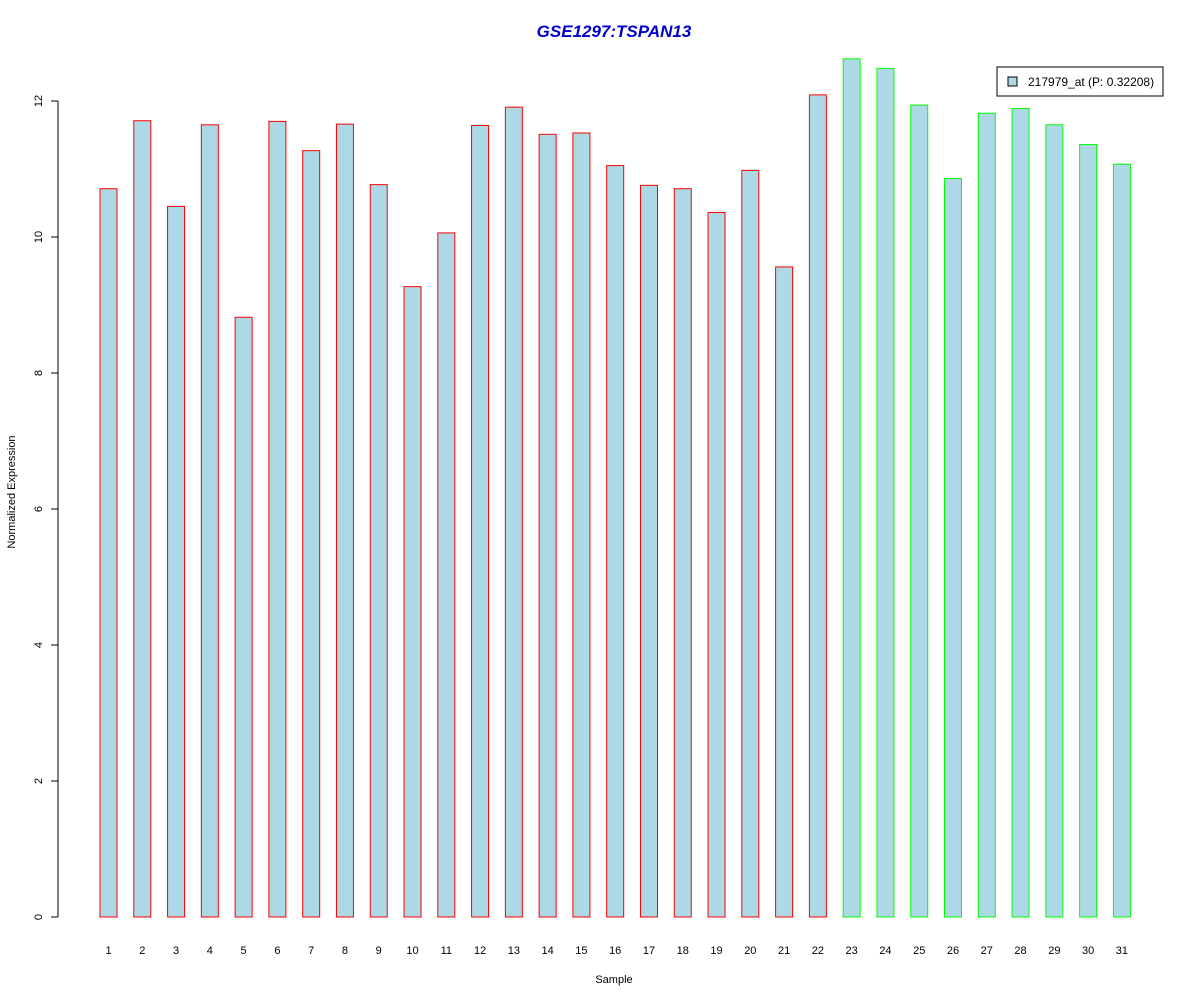 The width and height of the screenshot is (1200, 1000). I want to click on legend-box, so click(1080, 81).